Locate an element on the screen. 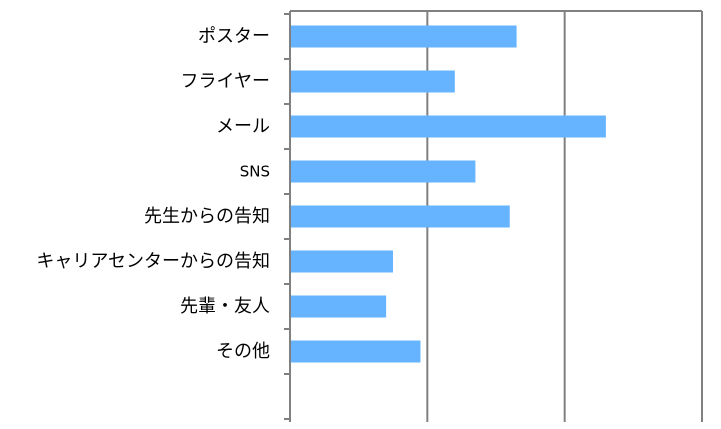  category-label: メール is located at coordinates (243, 126).